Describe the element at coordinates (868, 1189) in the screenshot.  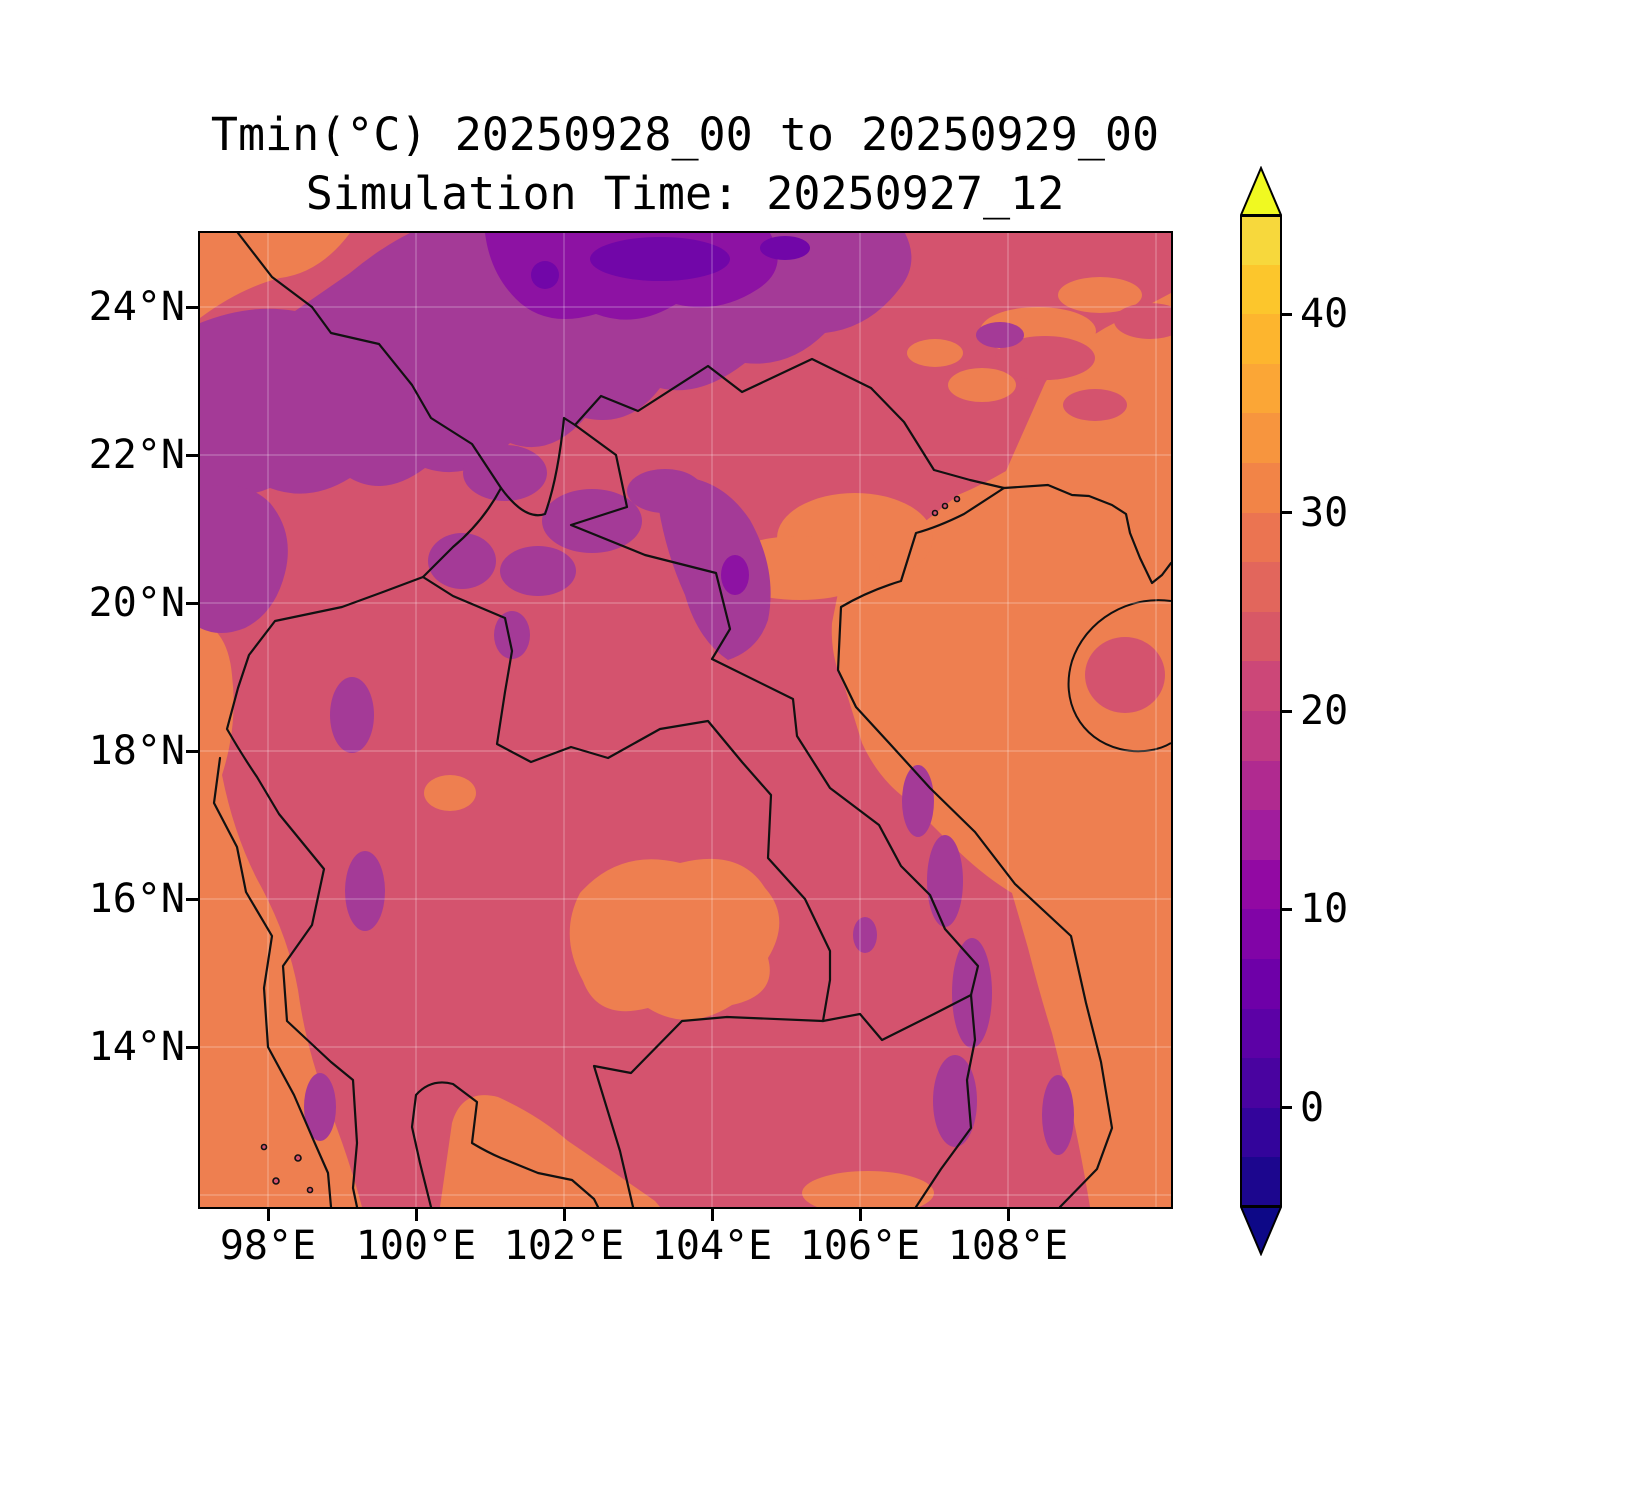
I see `warm-region-mekong-delta` at that location.